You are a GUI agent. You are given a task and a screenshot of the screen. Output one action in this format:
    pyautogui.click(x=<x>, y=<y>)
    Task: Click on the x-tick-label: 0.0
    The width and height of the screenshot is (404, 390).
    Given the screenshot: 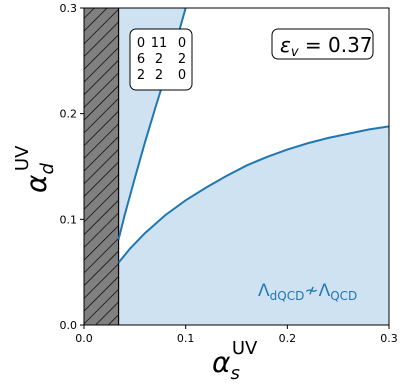 What is the action you would take?
    pyautogui.click(x=84, y=338)
    